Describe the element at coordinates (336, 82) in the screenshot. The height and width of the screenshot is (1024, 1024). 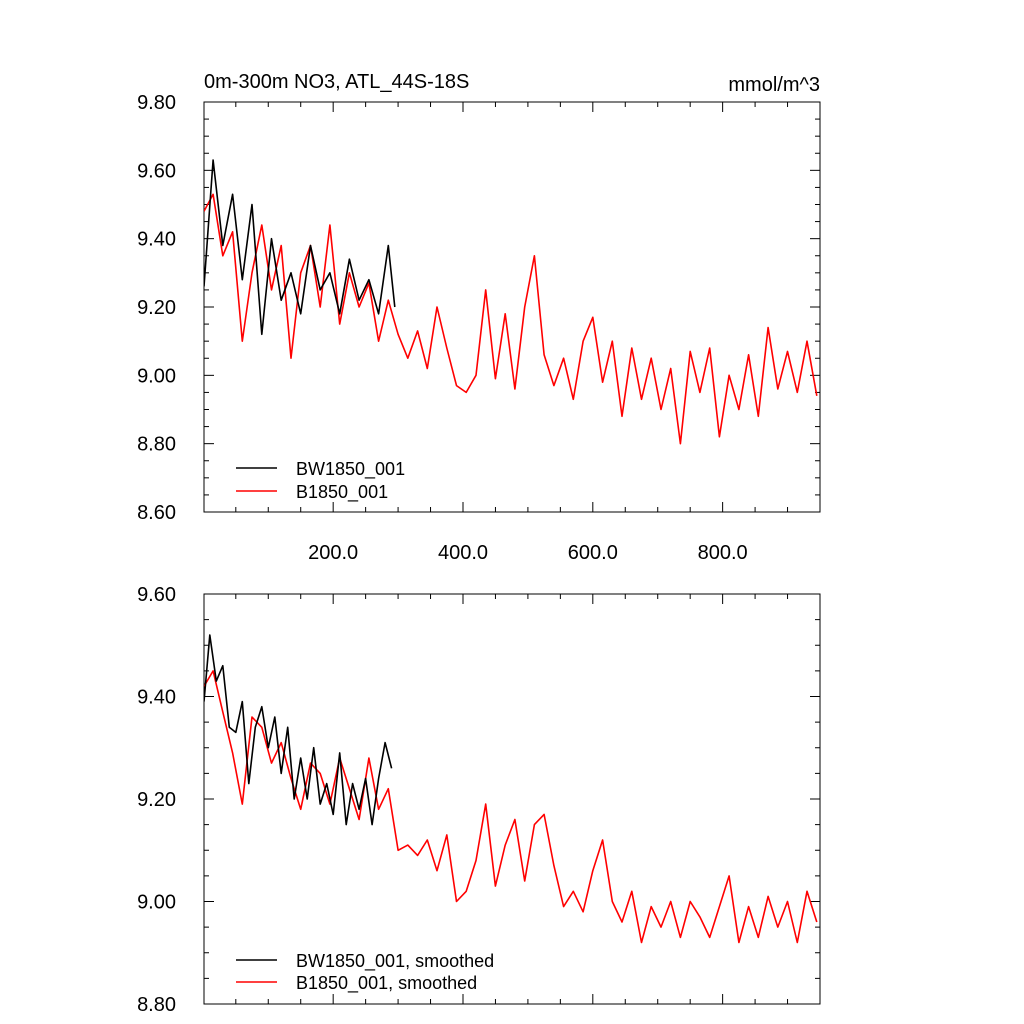
I see `chart-title: 0m-300m NO3, ATL_44S-18S` at that location.